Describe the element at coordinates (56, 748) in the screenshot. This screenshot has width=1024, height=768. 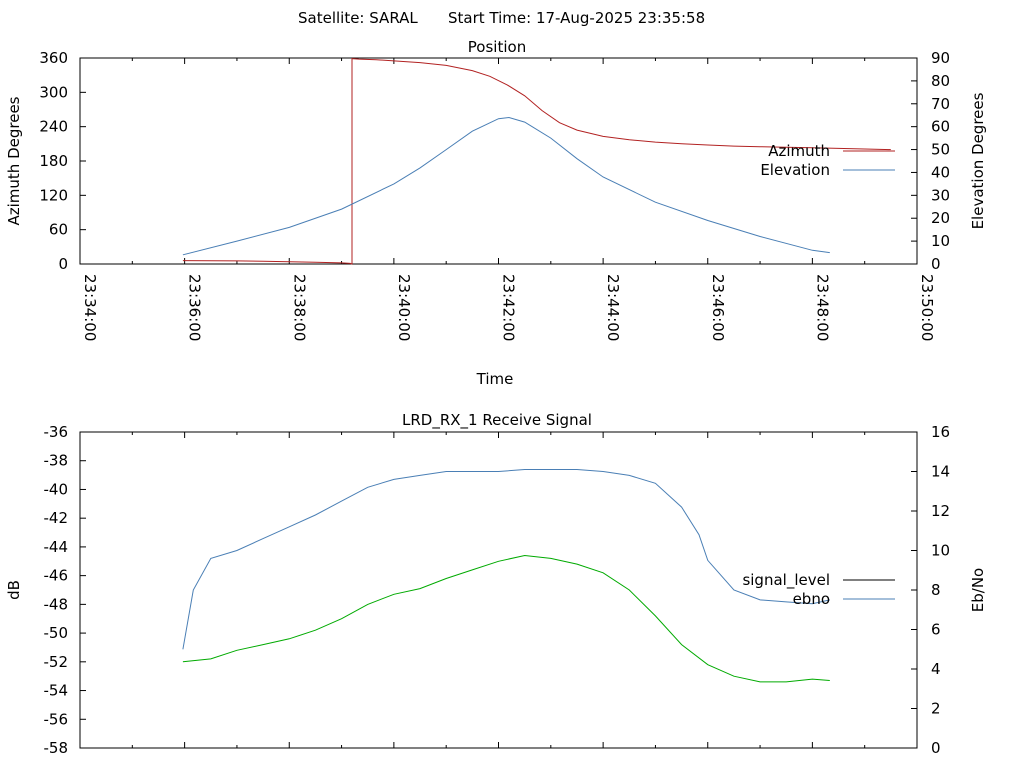
I see `y-left-tick-label: -58` at that location.